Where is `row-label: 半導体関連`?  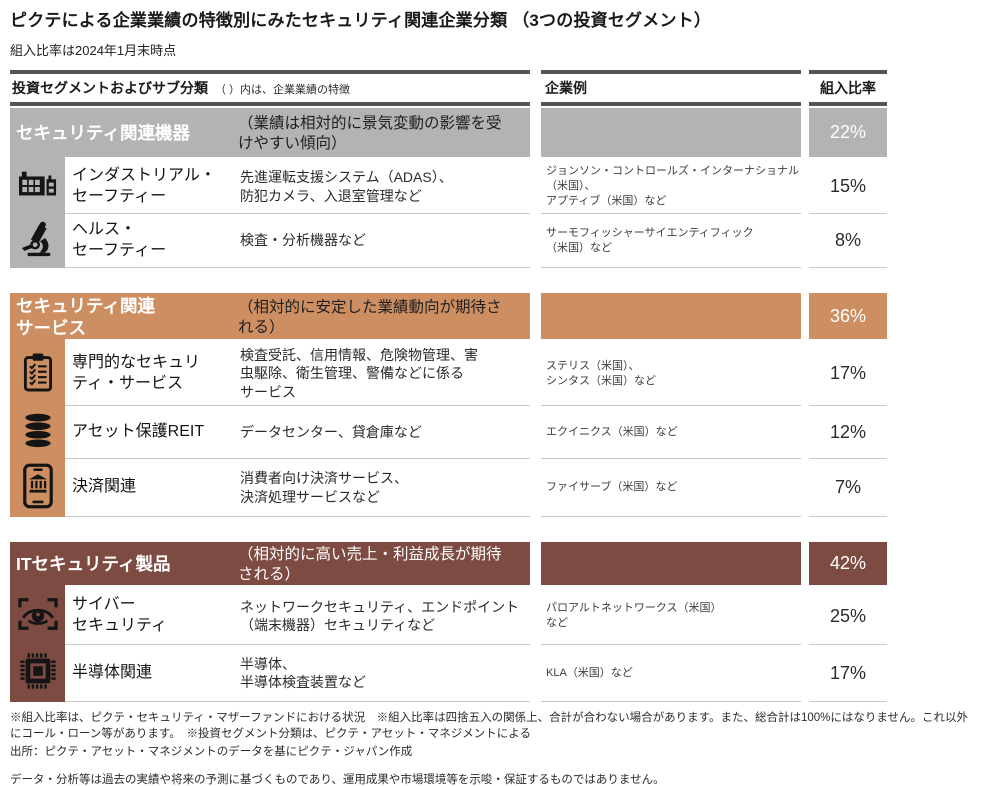 row-label: 半導体関連 is located at coordinates (150, 673).